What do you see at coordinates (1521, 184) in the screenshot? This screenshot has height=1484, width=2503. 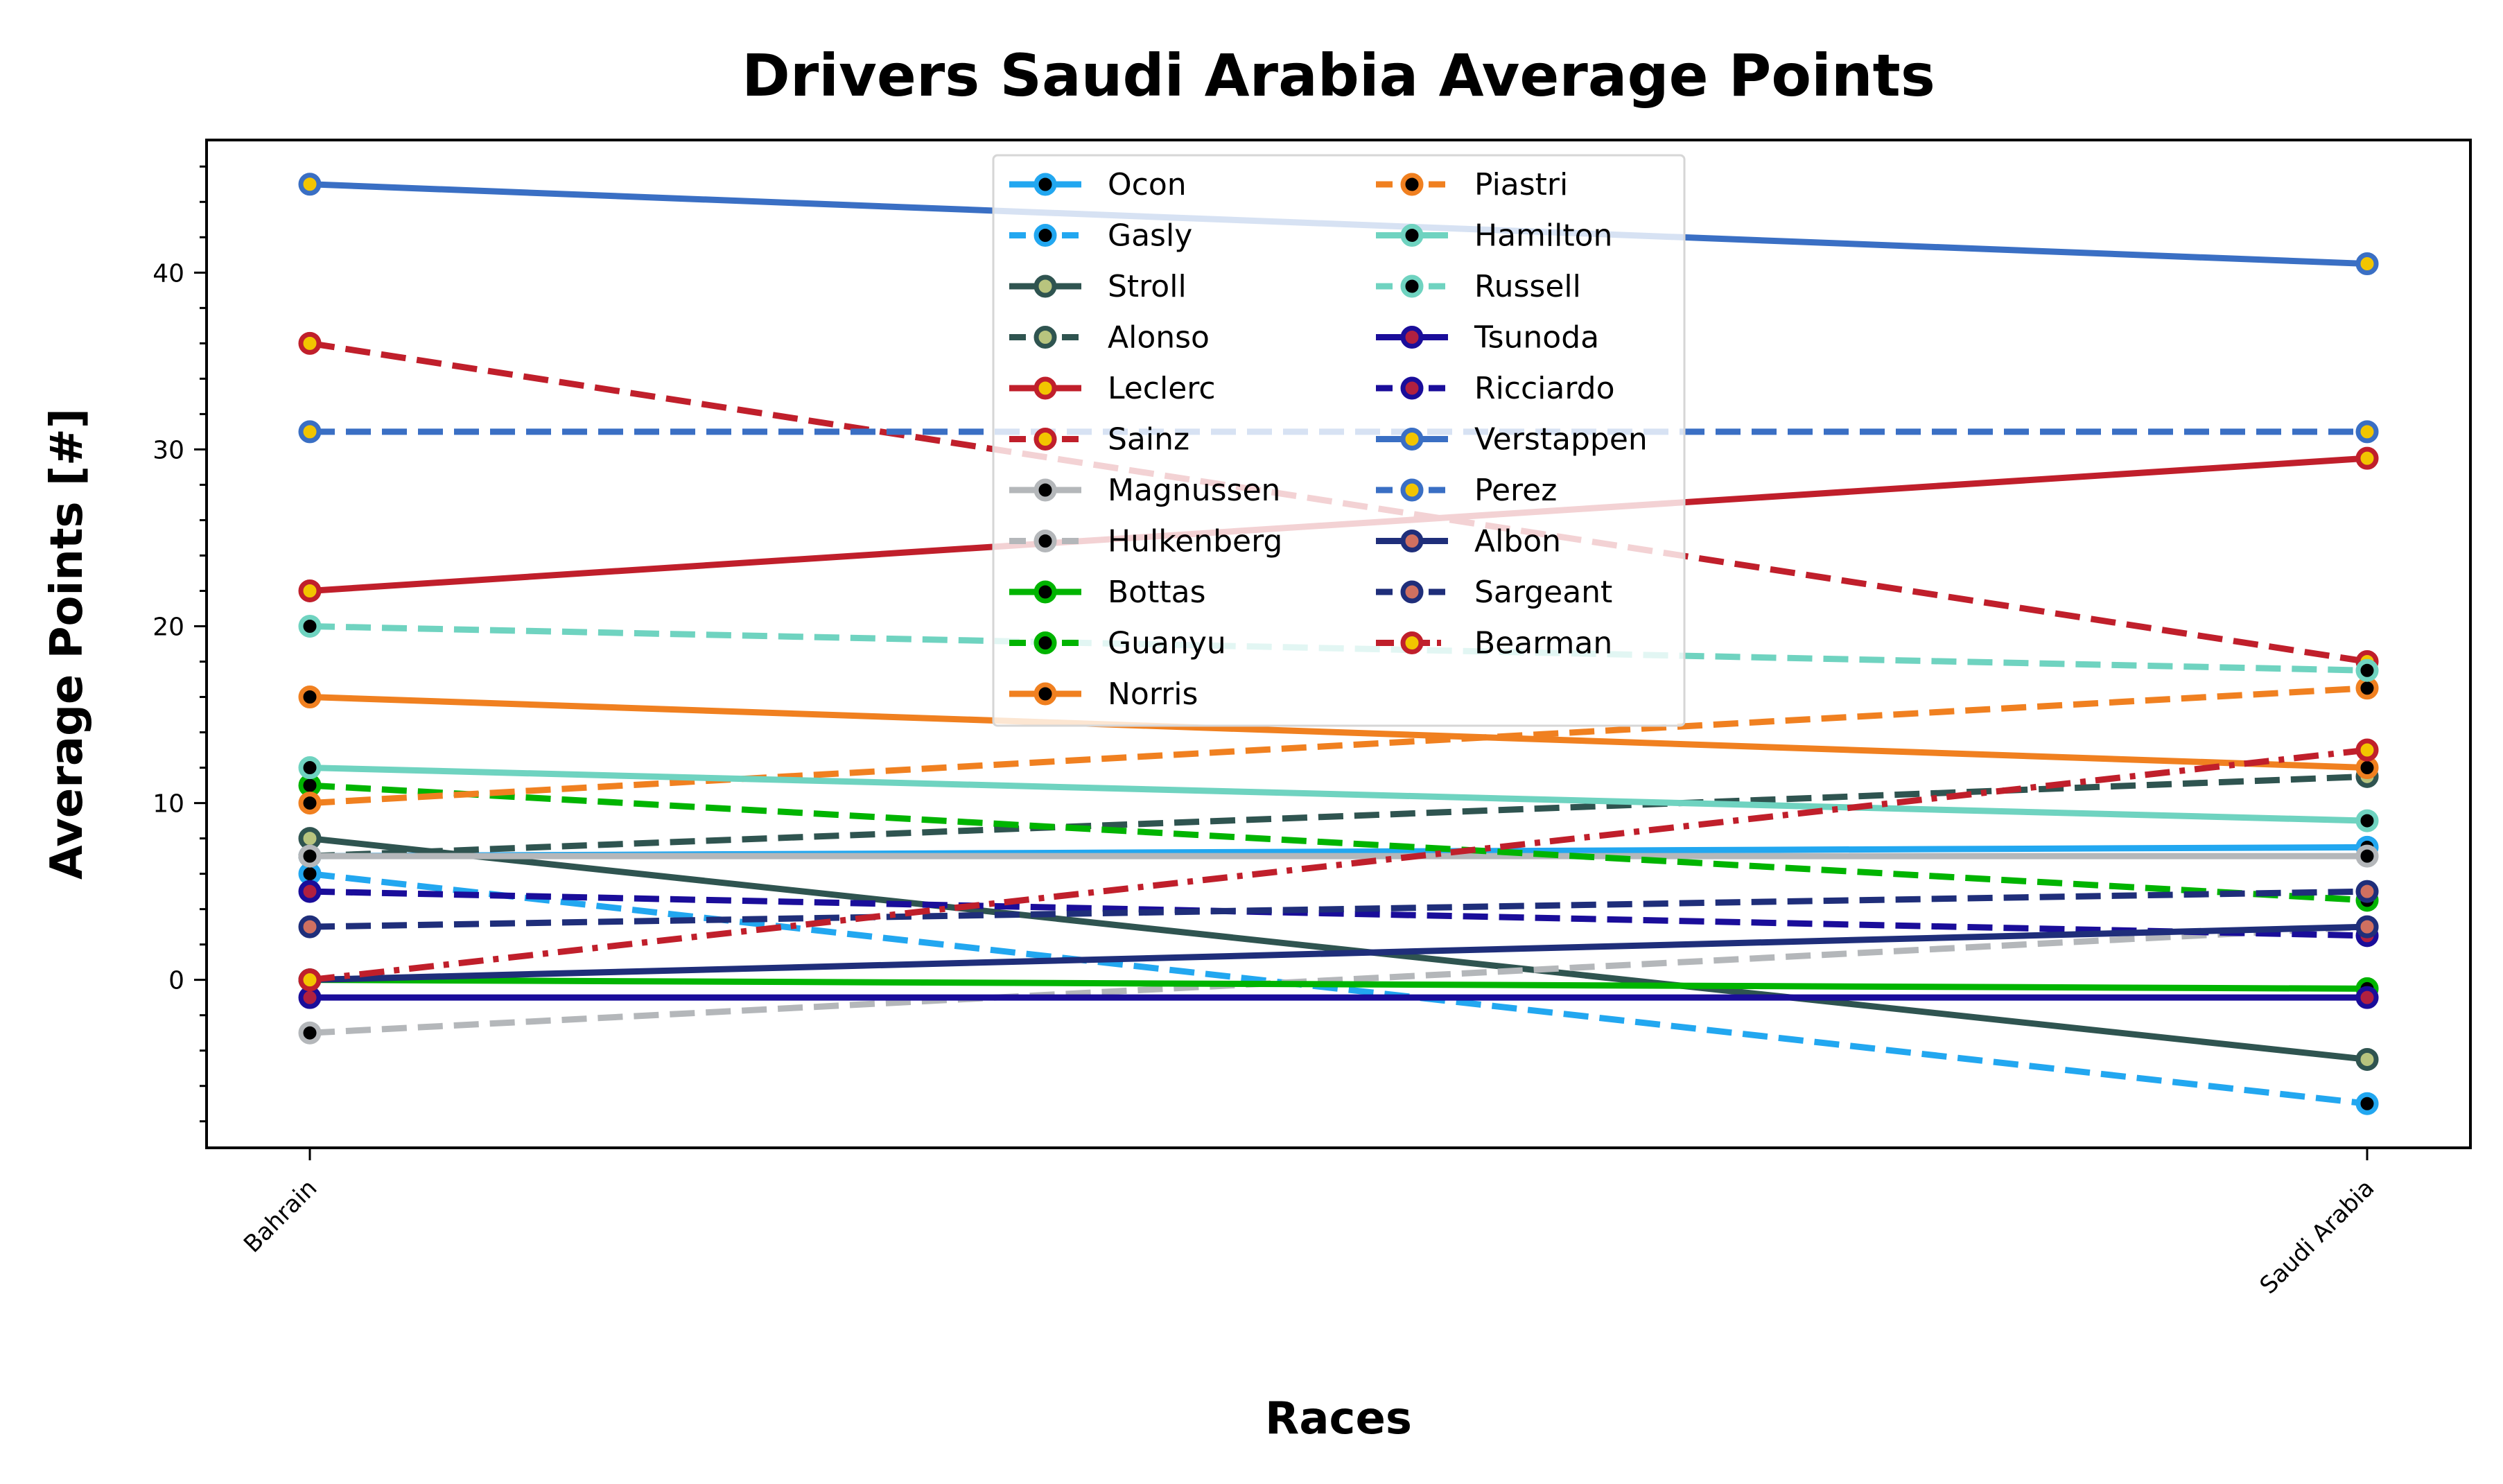 I see `legend-label: Piastri` at bounding box center [1521, 184].